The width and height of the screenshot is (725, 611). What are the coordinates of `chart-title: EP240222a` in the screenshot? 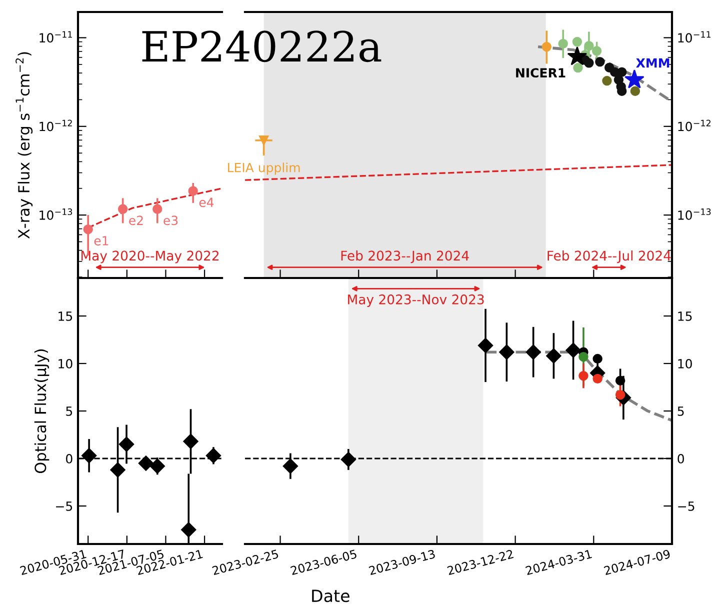 It's located at (262, 46).